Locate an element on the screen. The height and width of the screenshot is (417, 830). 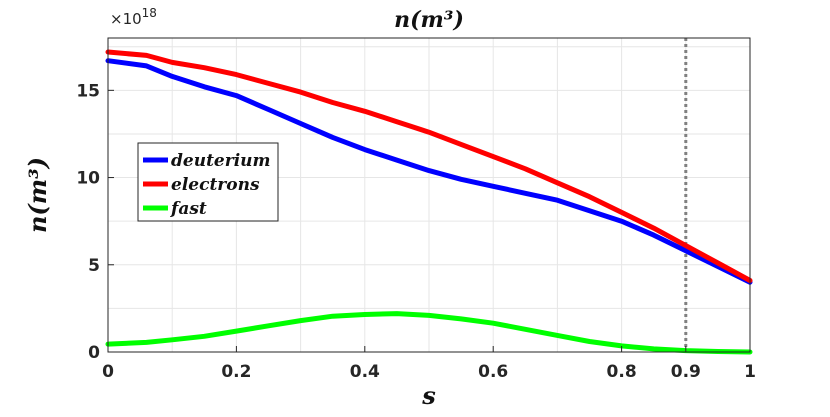
x-tick-label: 0 is located at coordinates (108, 372).